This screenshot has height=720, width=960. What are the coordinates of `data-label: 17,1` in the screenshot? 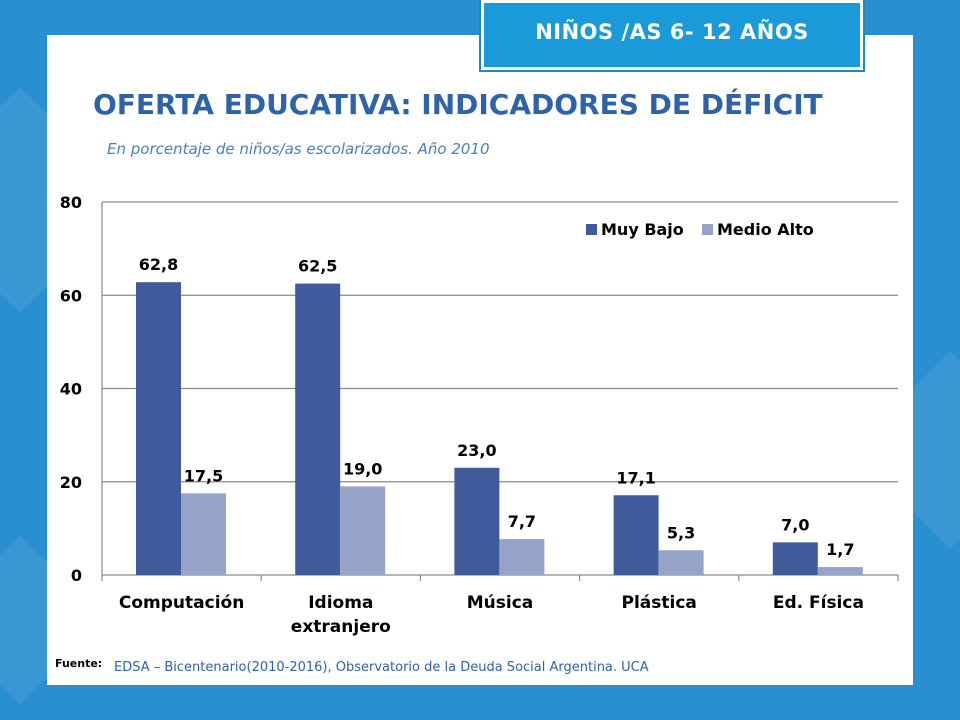 It's located at (635, 477).